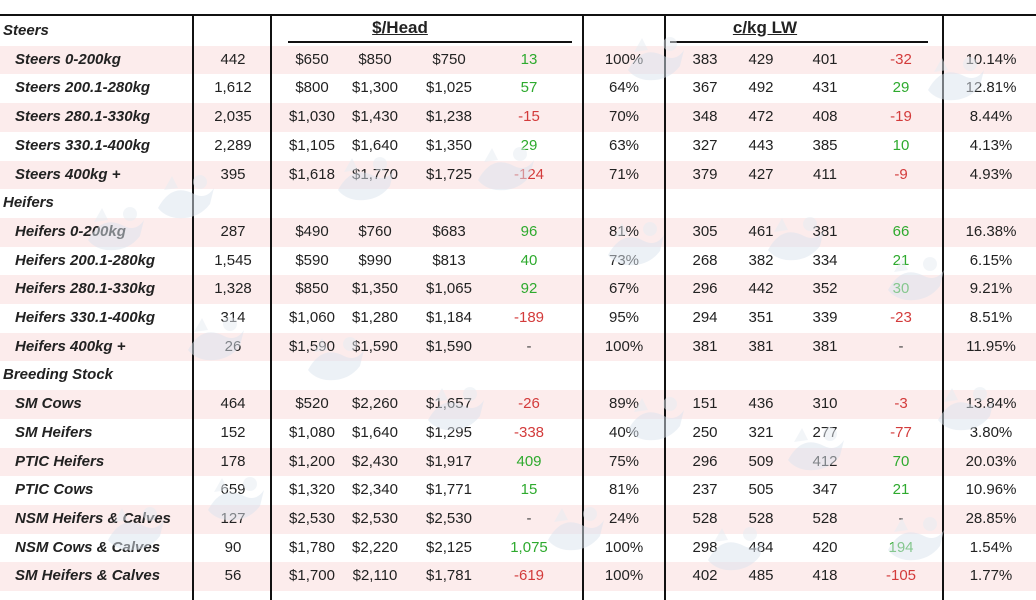  I want to click on price-min-cell: $650, so click(312, 59).